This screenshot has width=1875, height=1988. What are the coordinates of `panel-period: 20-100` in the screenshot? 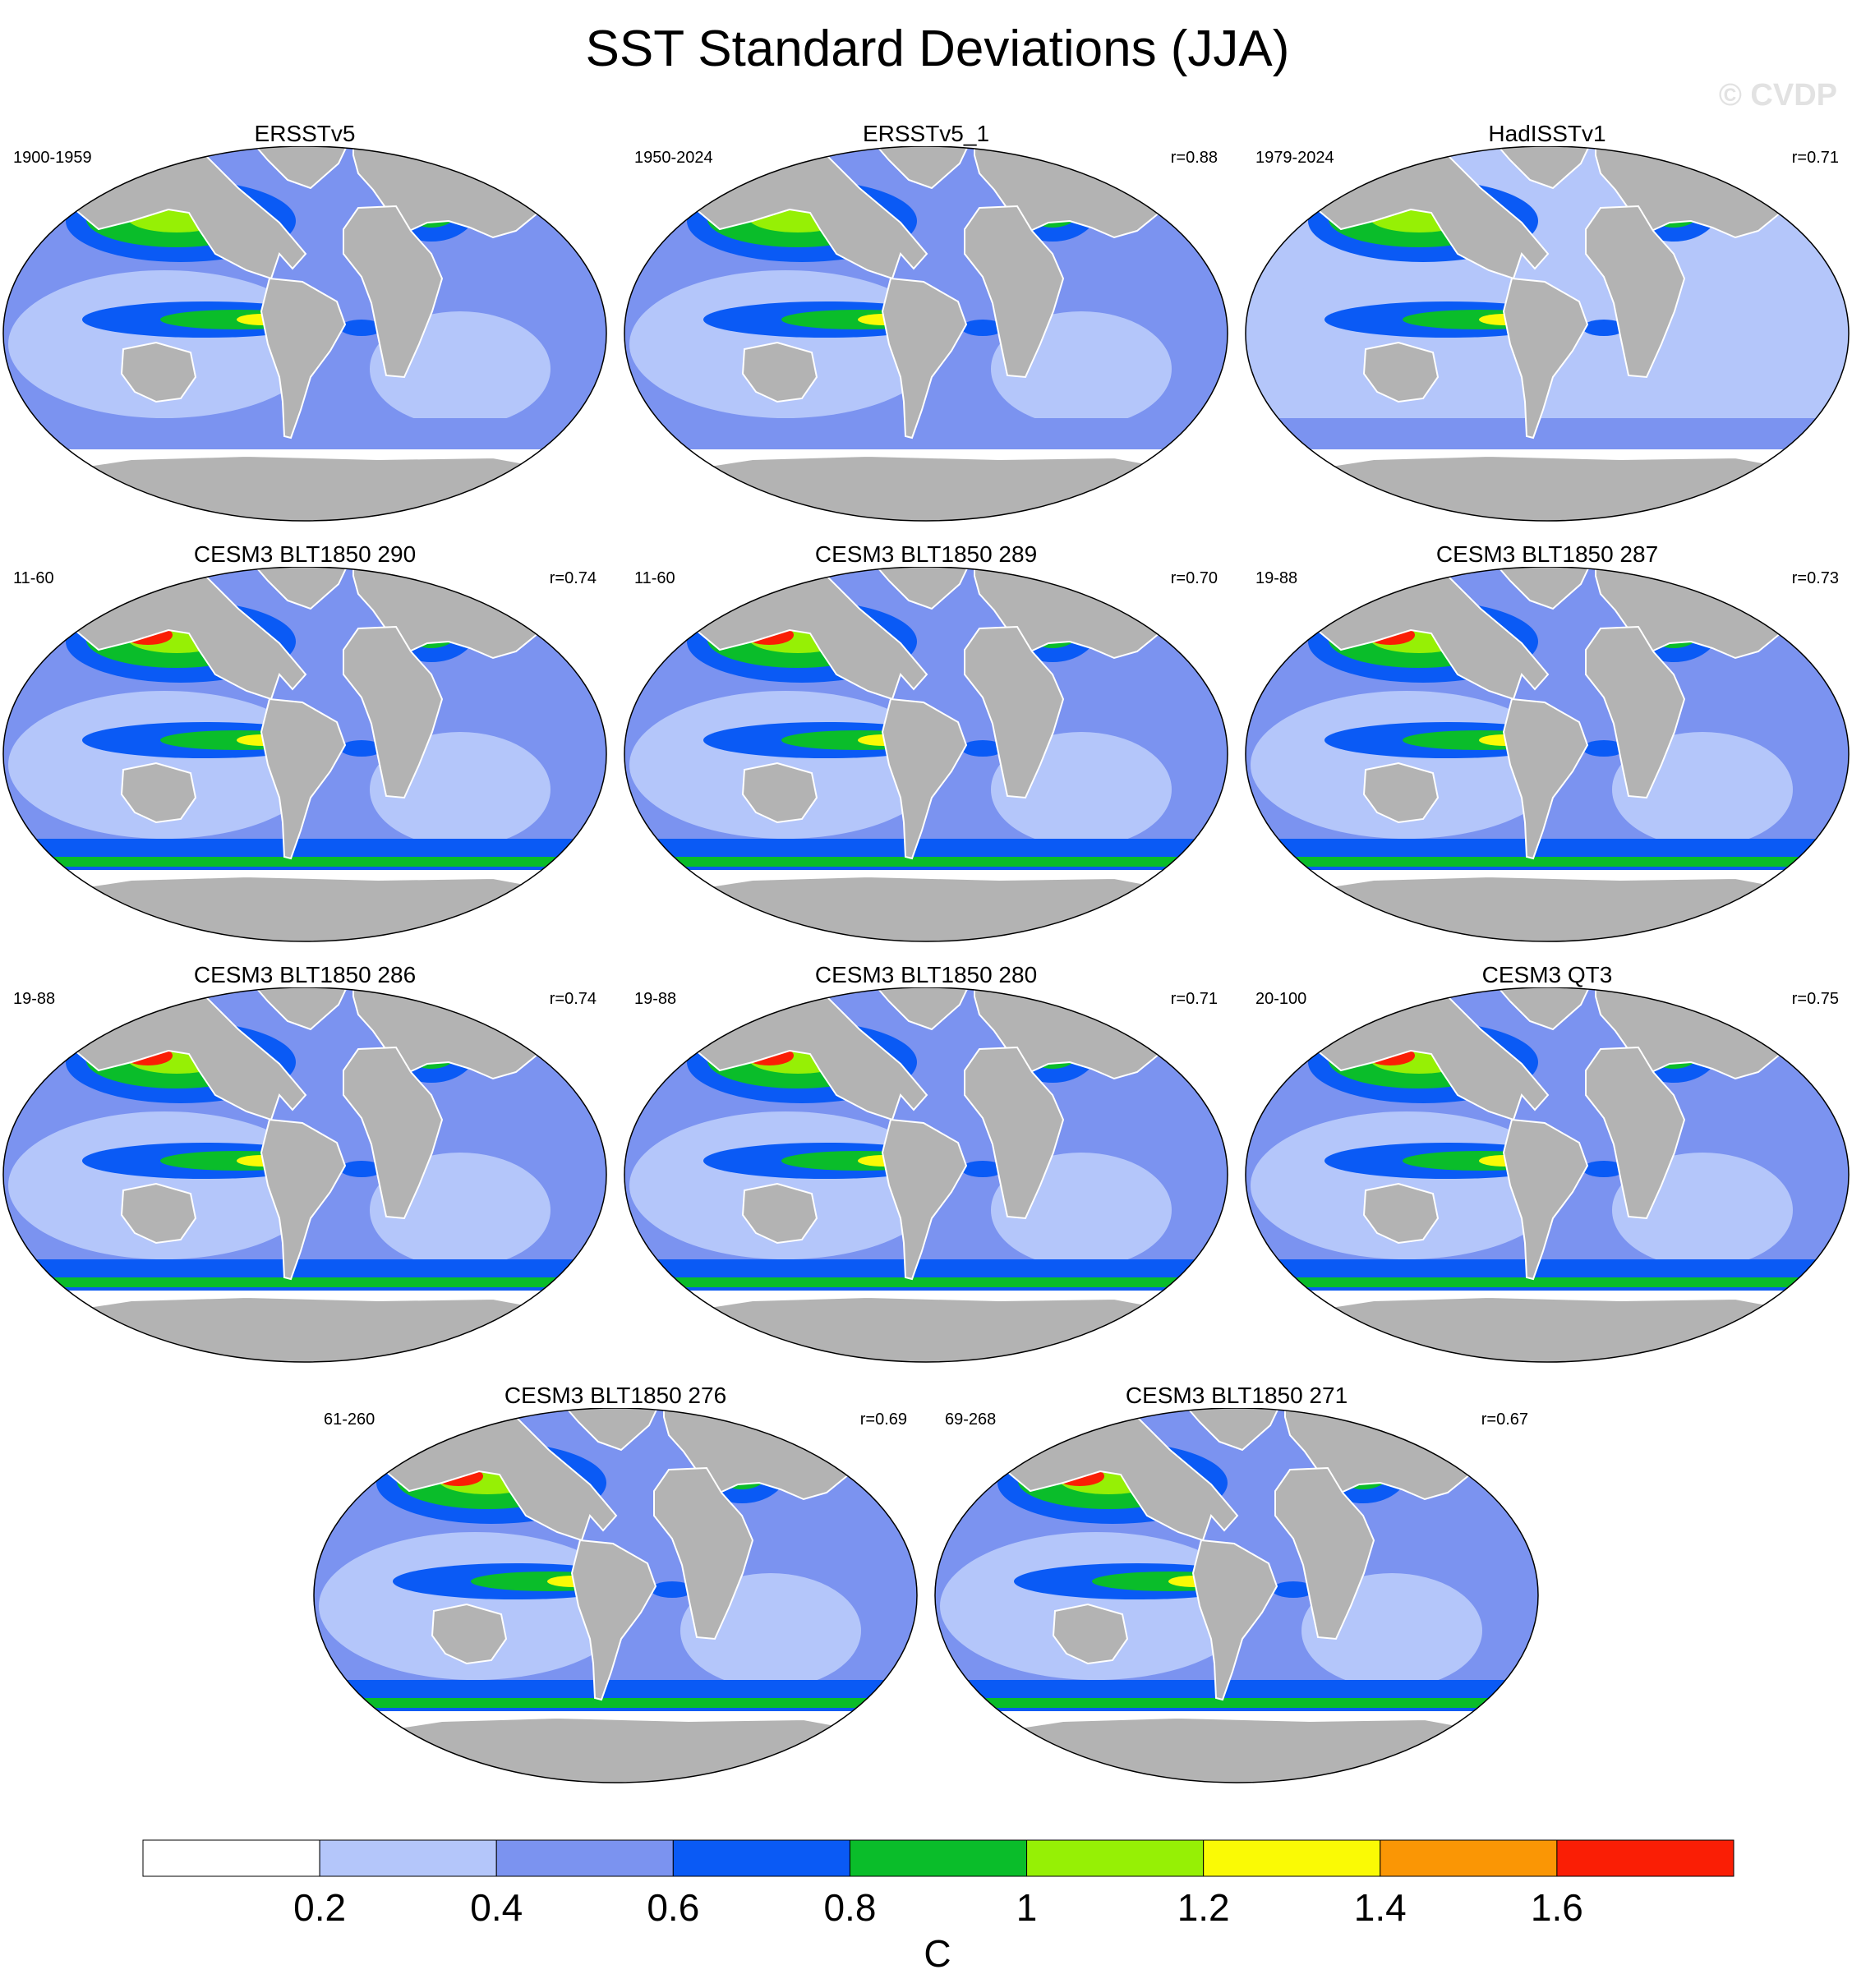 It's located at (1281, 999).